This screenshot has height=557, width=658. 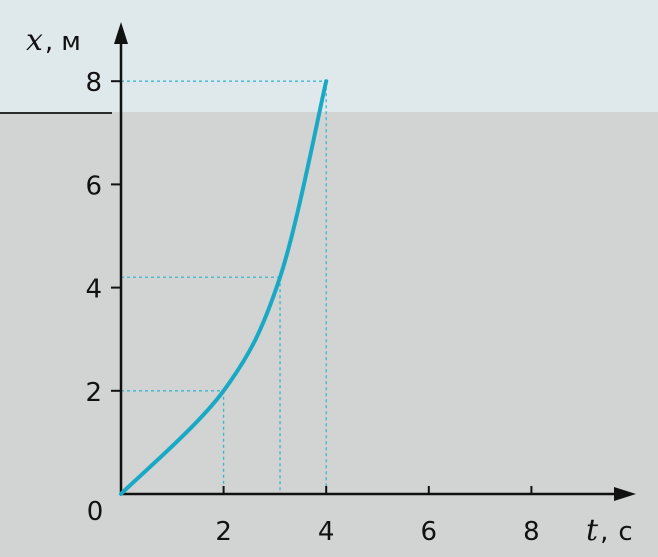 I want to click on y-axis-arrow, so click(x=121, y=33).